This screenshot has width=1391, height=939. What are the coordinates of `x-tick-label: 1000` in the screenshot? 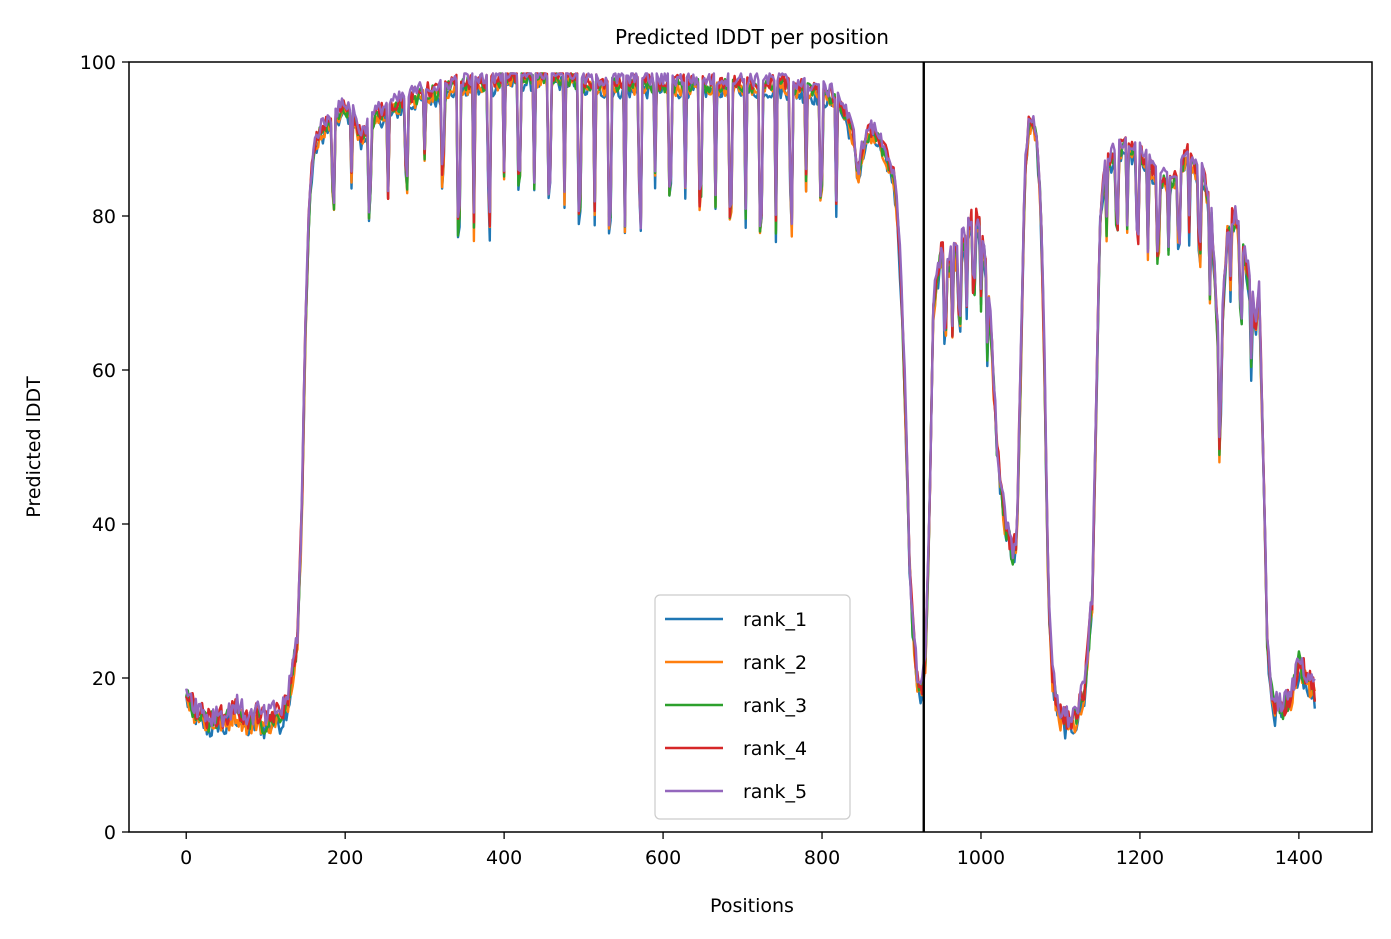 It's located at (981, 858).